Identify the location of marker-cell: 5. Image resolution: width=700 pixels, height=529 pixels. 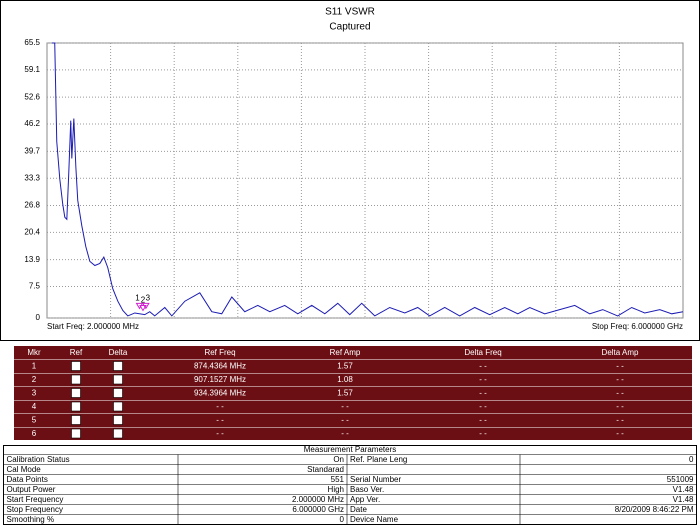
(34, 420).